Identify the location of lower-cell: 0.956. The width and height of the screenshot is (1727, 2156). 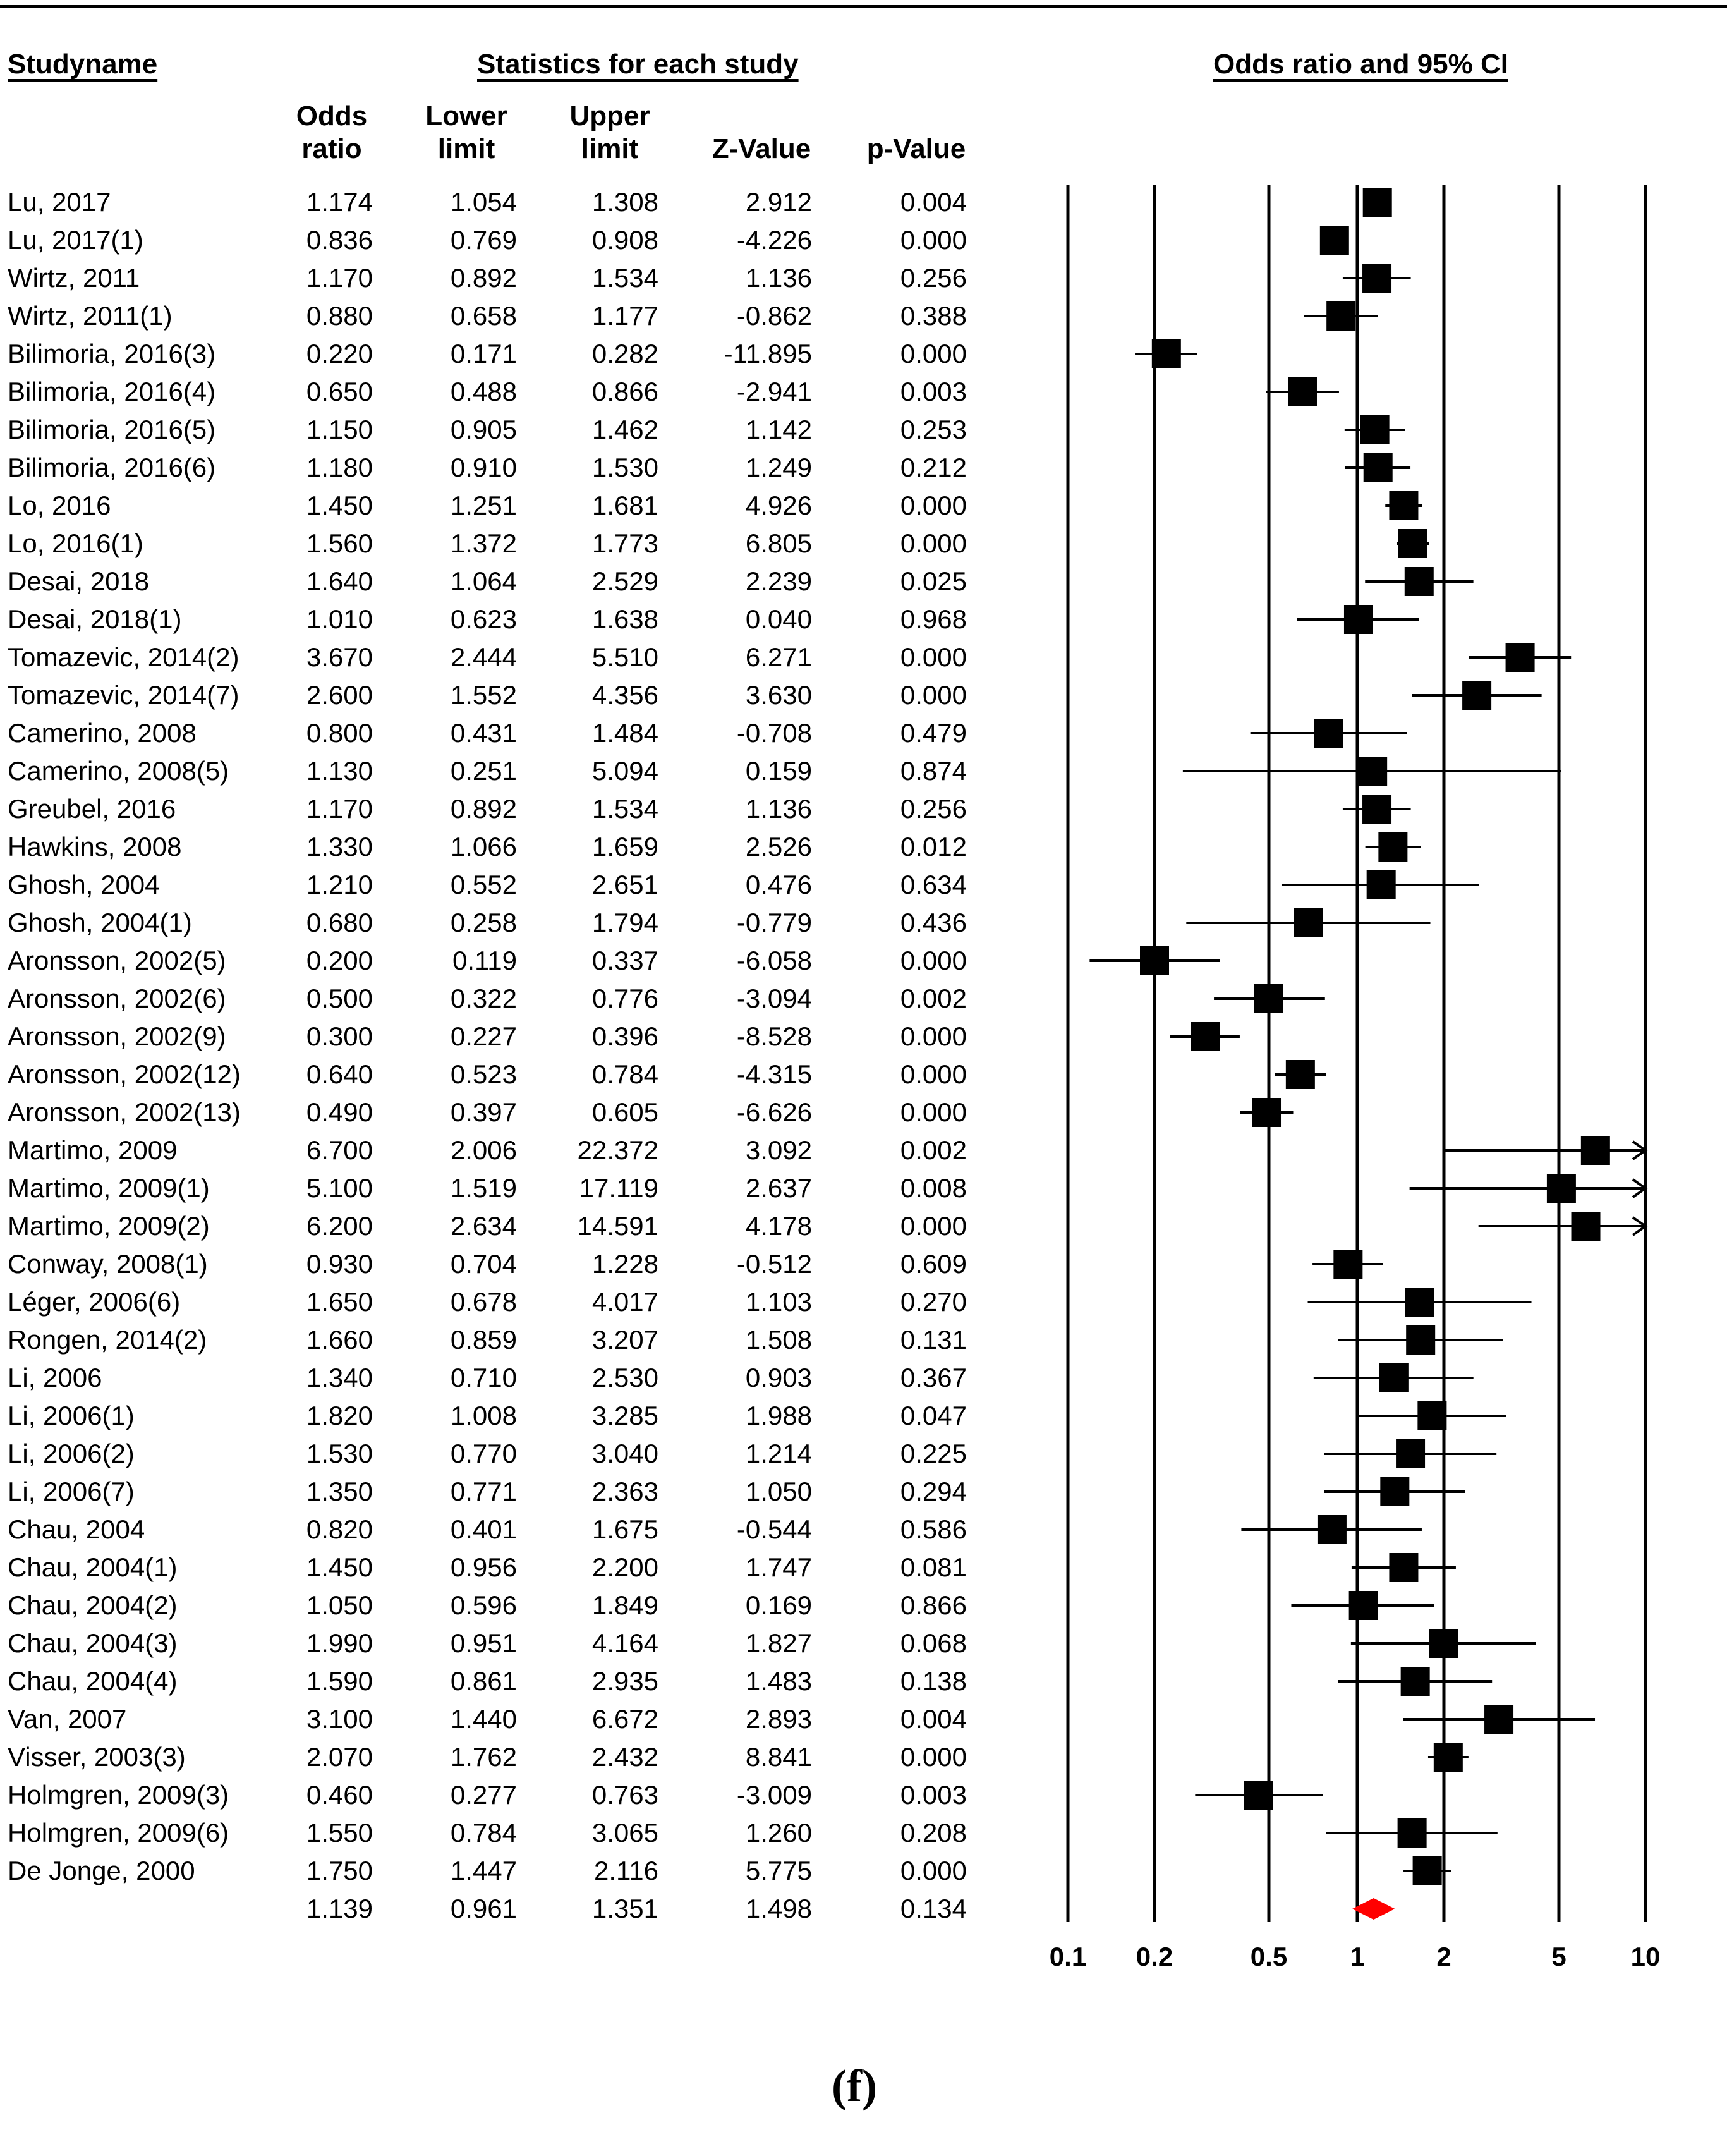
(483, 1567).